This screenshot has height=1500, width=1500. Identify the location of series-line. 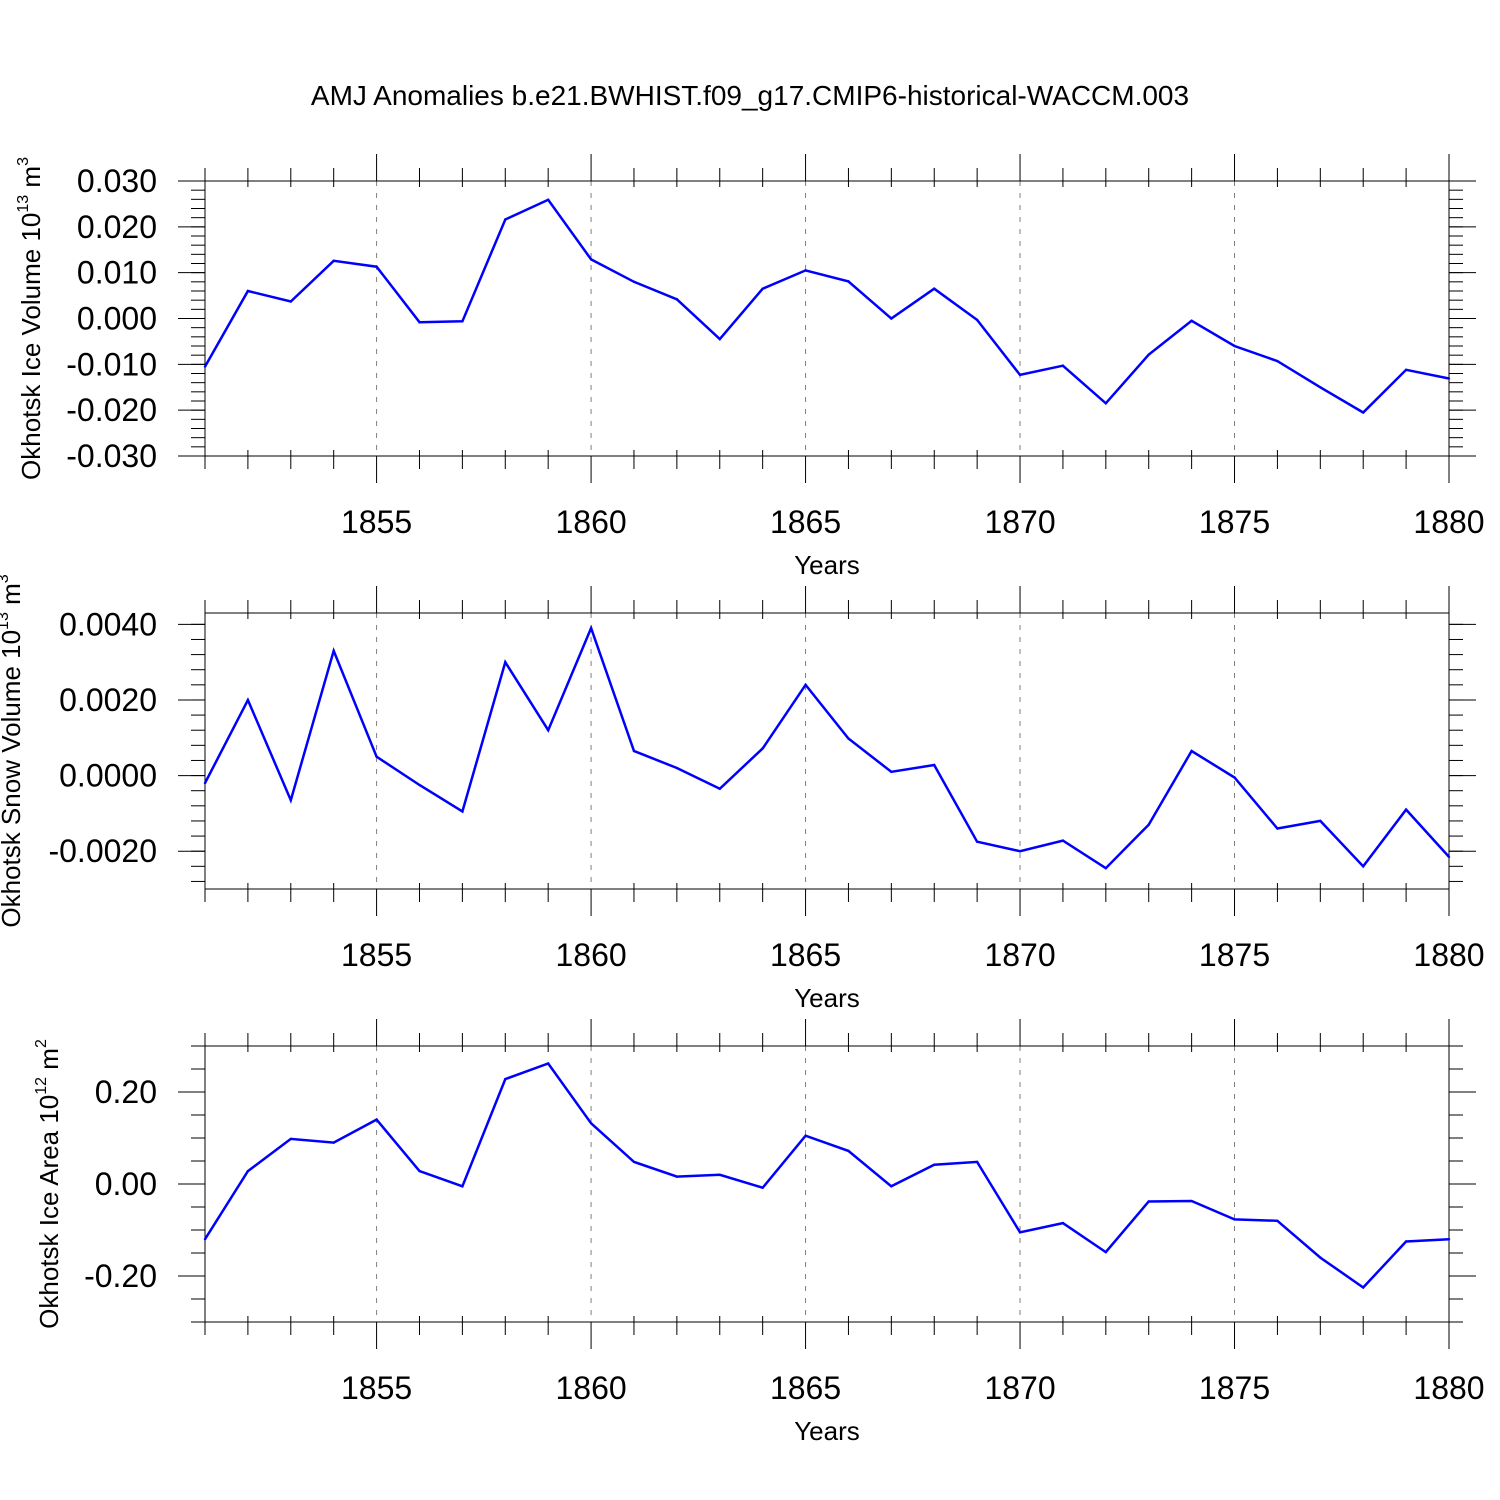
(826, 306).